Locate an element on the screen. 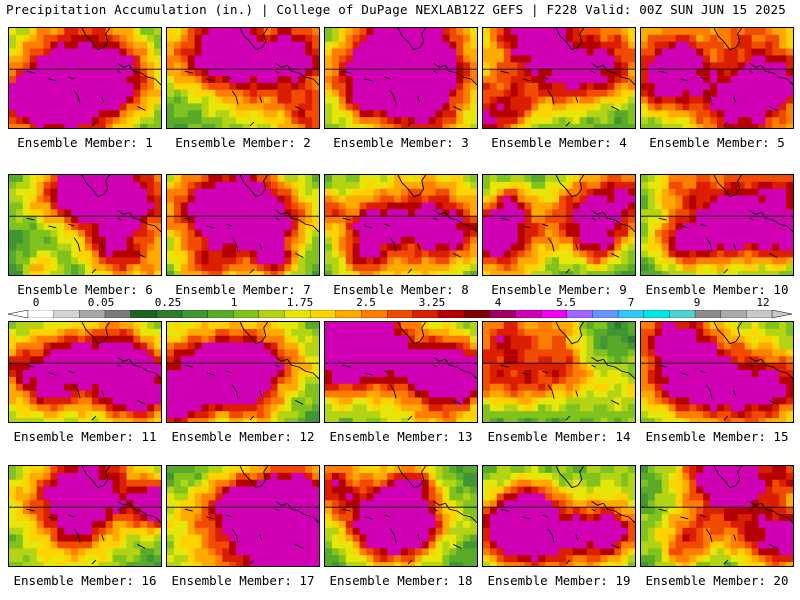 The height and width of the screenshot is (600, 800). colorbar-tick-label: 0.05 is located at coordinates (101, 302).